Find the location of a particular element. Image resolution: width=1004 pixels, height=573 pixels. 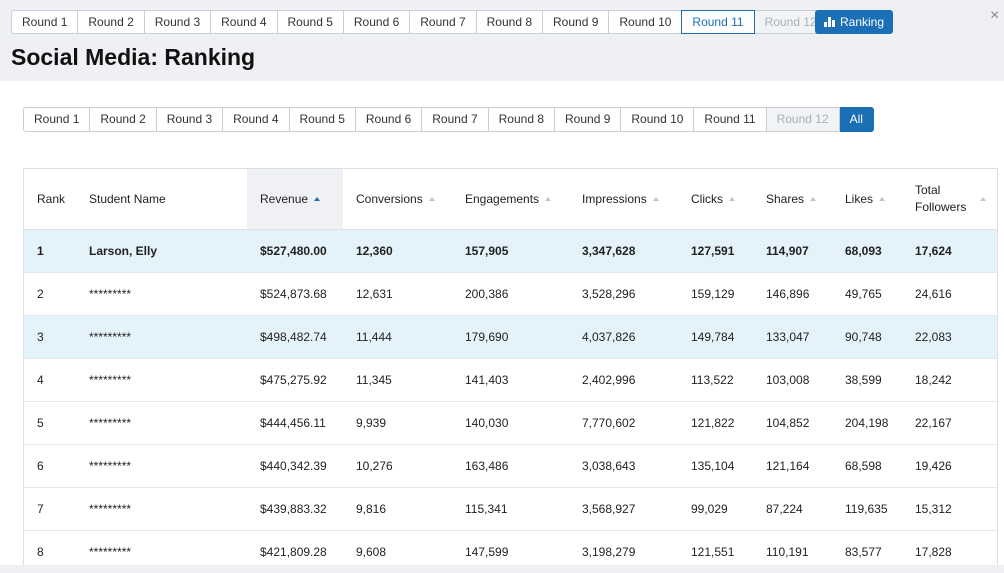

column-header-impressions: Impressions is located at coordinates (623, 199).